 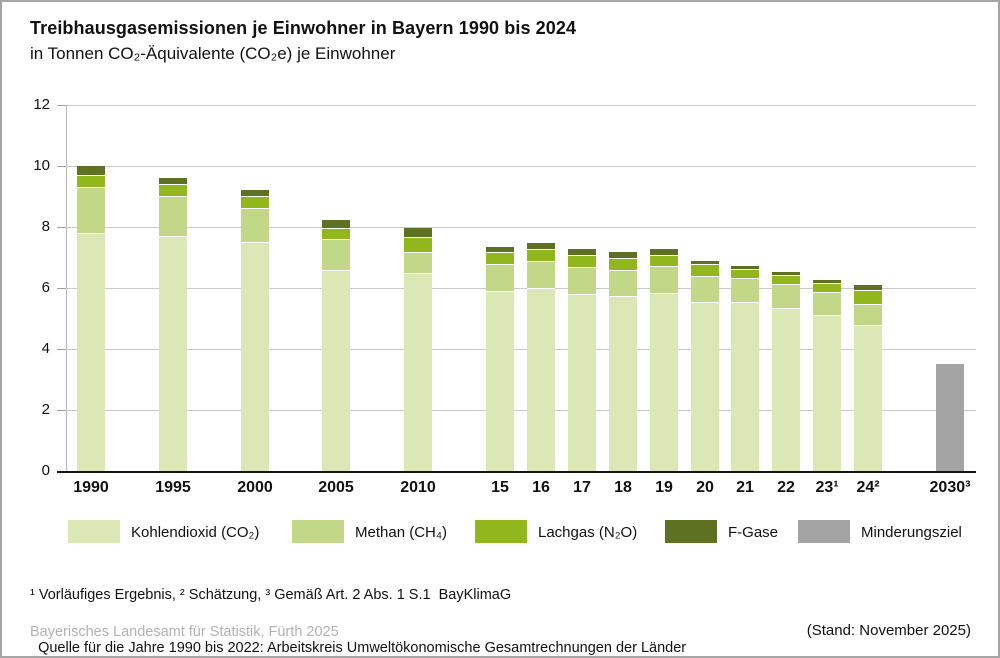 I want to click on y-tick-label: 10, so click(x=41, y=165).